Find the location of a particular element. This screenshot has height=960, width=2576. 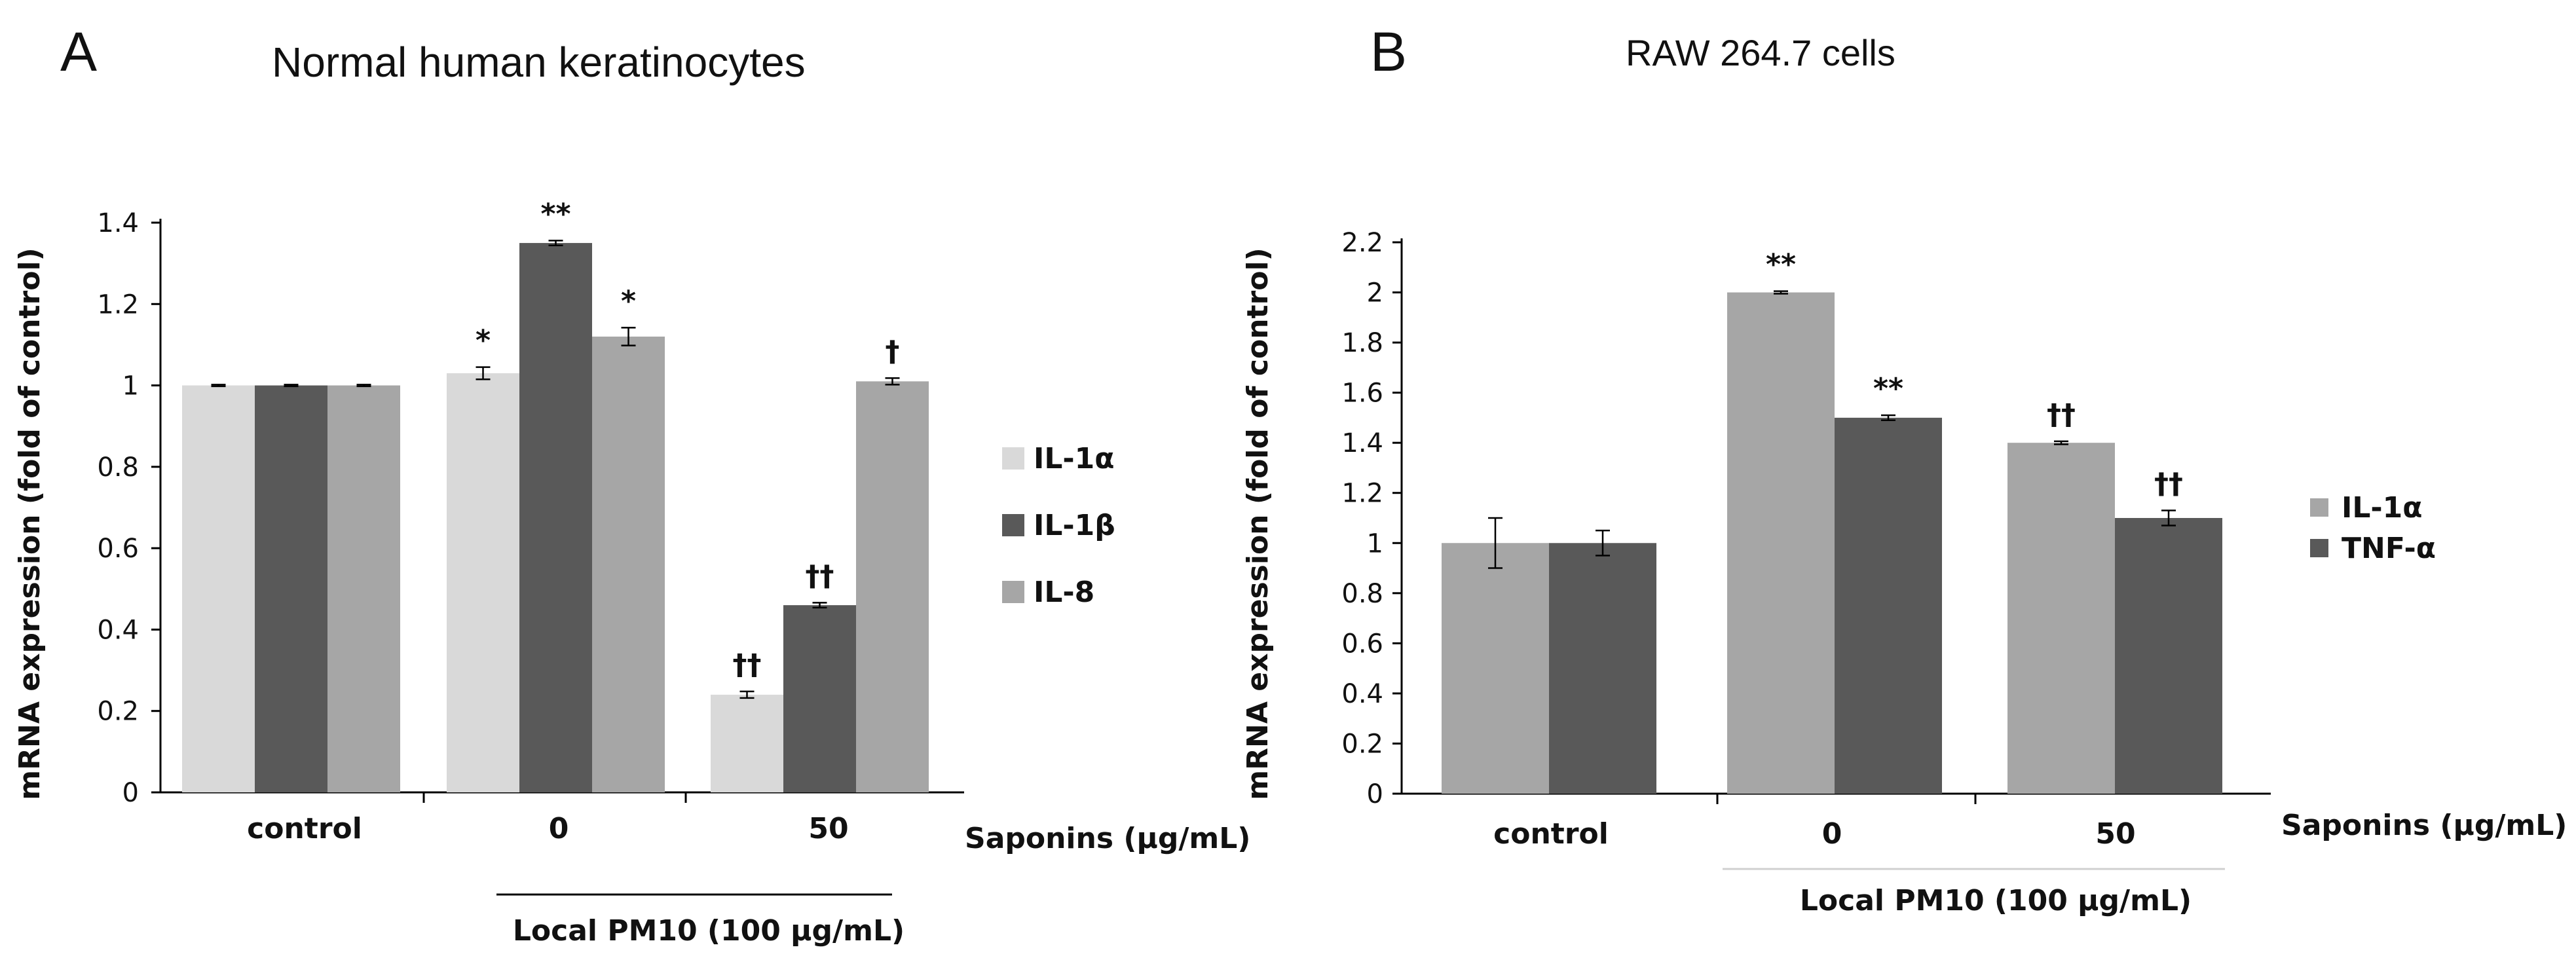

panel-b-y-tick-label: 1.4 is located at coordinates (1362, 443).